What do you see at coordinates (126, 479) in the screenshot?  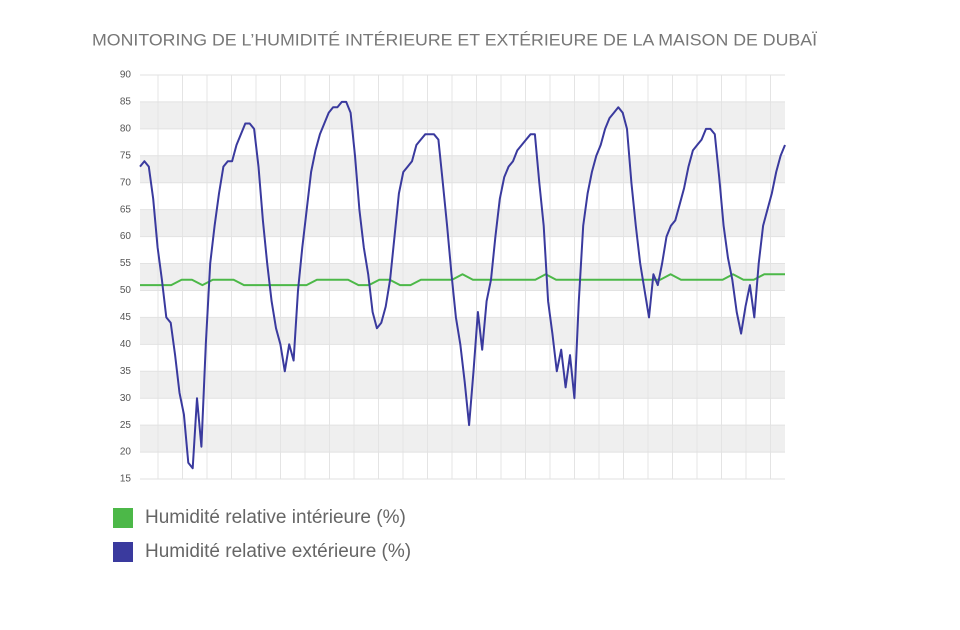 I see `y-tick-label: 15` at bounding box center [126, 479].